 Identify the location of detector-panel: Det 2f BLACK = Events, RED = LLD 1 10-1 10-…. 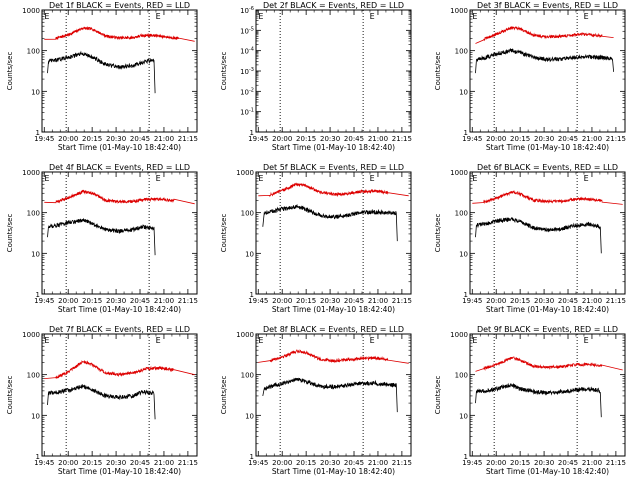
(316, 76).